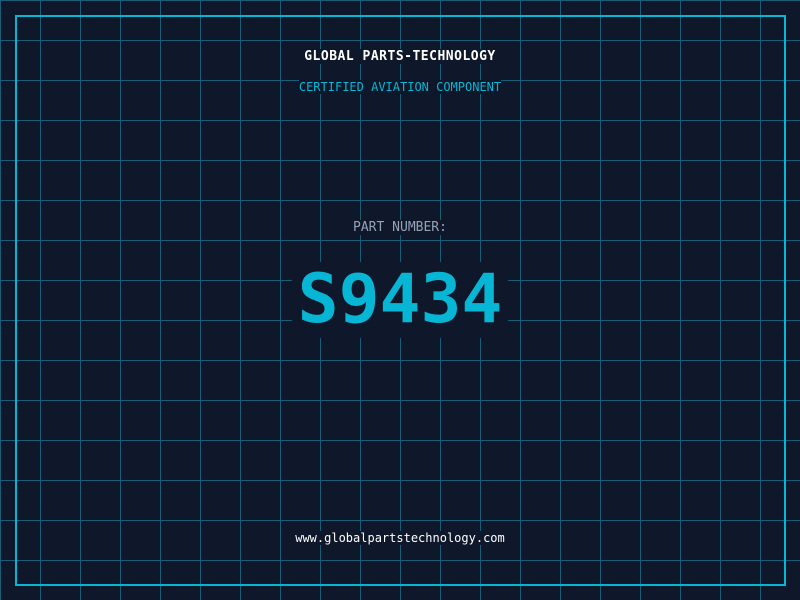 The height and width of the screenshot is (600, 800). I want to click on part-number-value: S9434, so click(400, 300).